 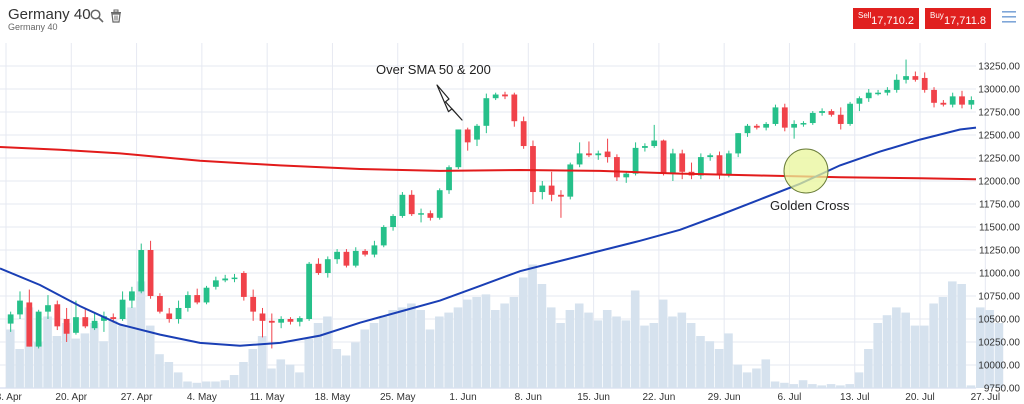 What do you see at coordinates (11, 397) in the screenshot?
I see `x-tick-label: 13. Apr` at bounding box center [11, 397].